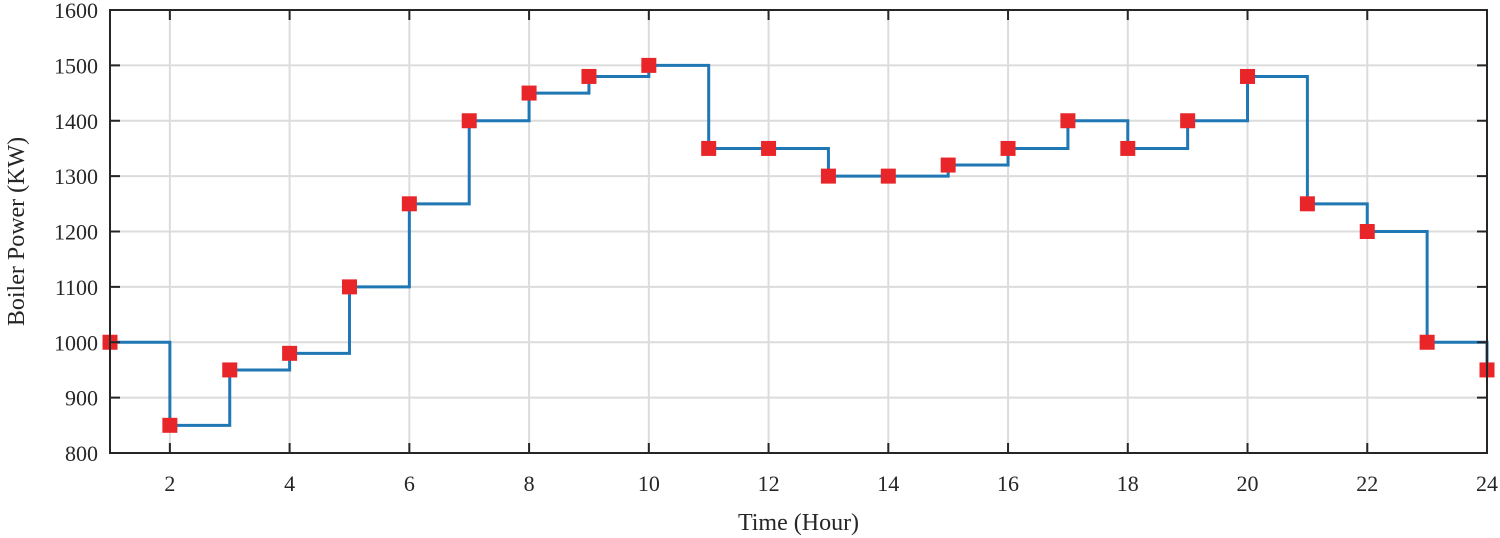 The height and width of the screenshot is (538, 1500). What do you see at coordinates (76, 342) in the screenshot?
I see `y-tick-label: 1000` at bounding box center [76, 342].